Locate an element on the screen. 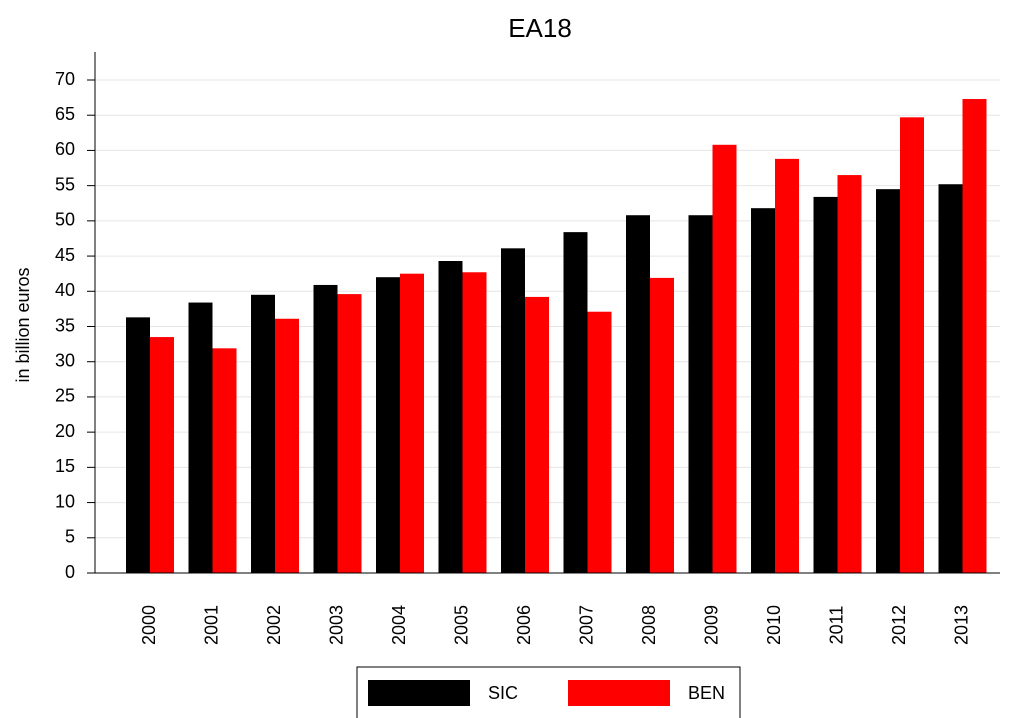 The width and height of the screenshot is (1011, 718). x-tick-label: 2007 is located at coordinates (586, 625).